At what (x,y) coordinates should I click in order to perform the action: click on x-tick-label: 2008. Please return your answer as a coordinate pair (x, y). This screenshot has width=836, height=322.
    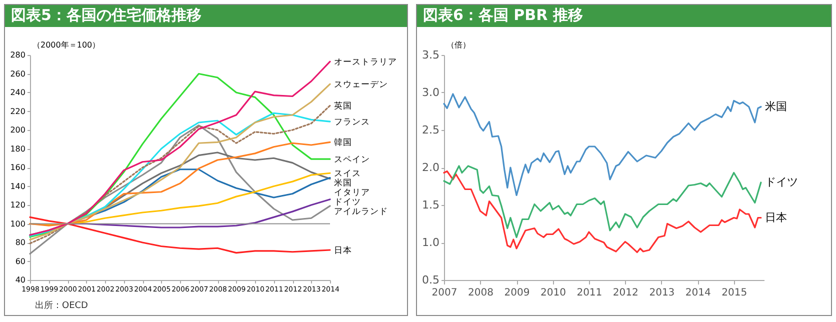
    Looking at the image, I should click on (481, 293).